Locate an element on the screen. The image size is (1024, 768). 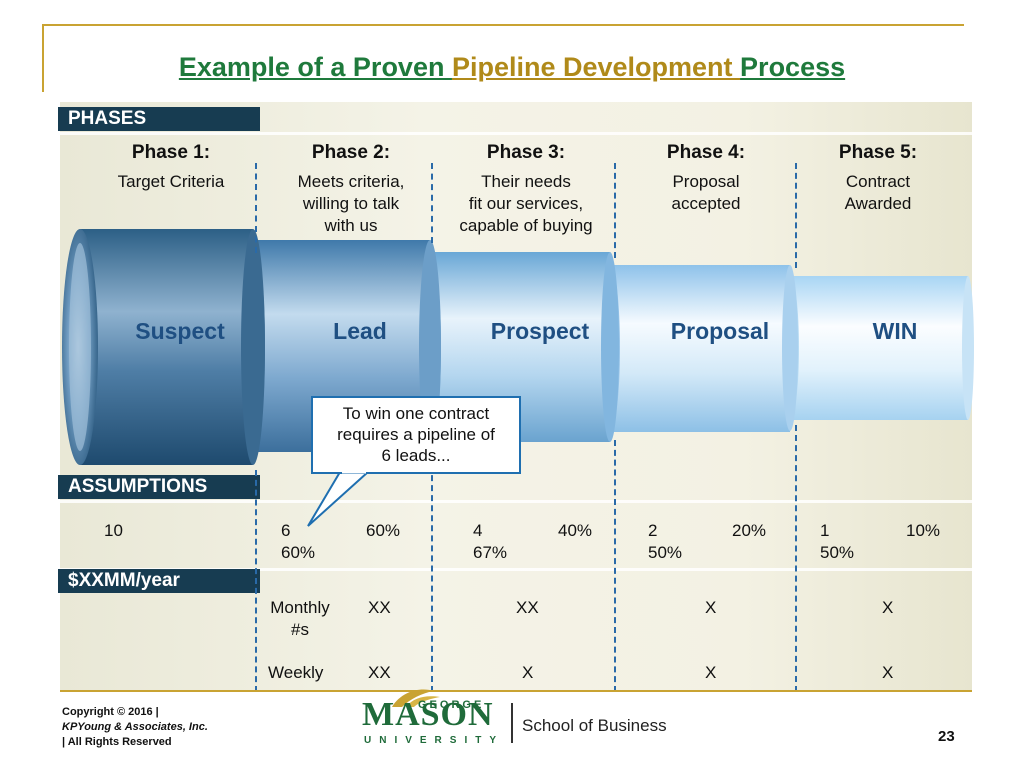
title-part-2: Pipeline Development is located at coordinates (596, 67).